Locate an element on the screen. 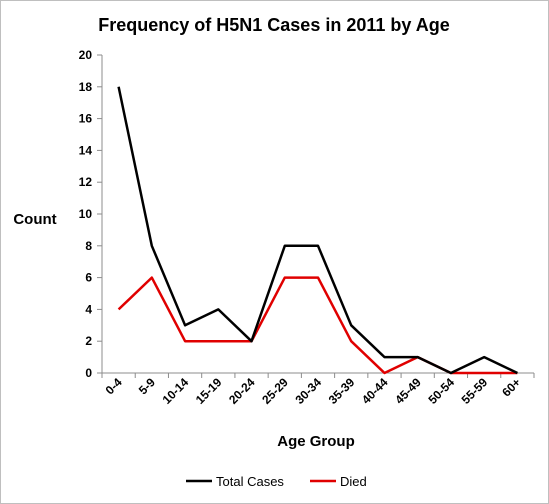  legend-label-died: Died is located at coordinates (353, 481).